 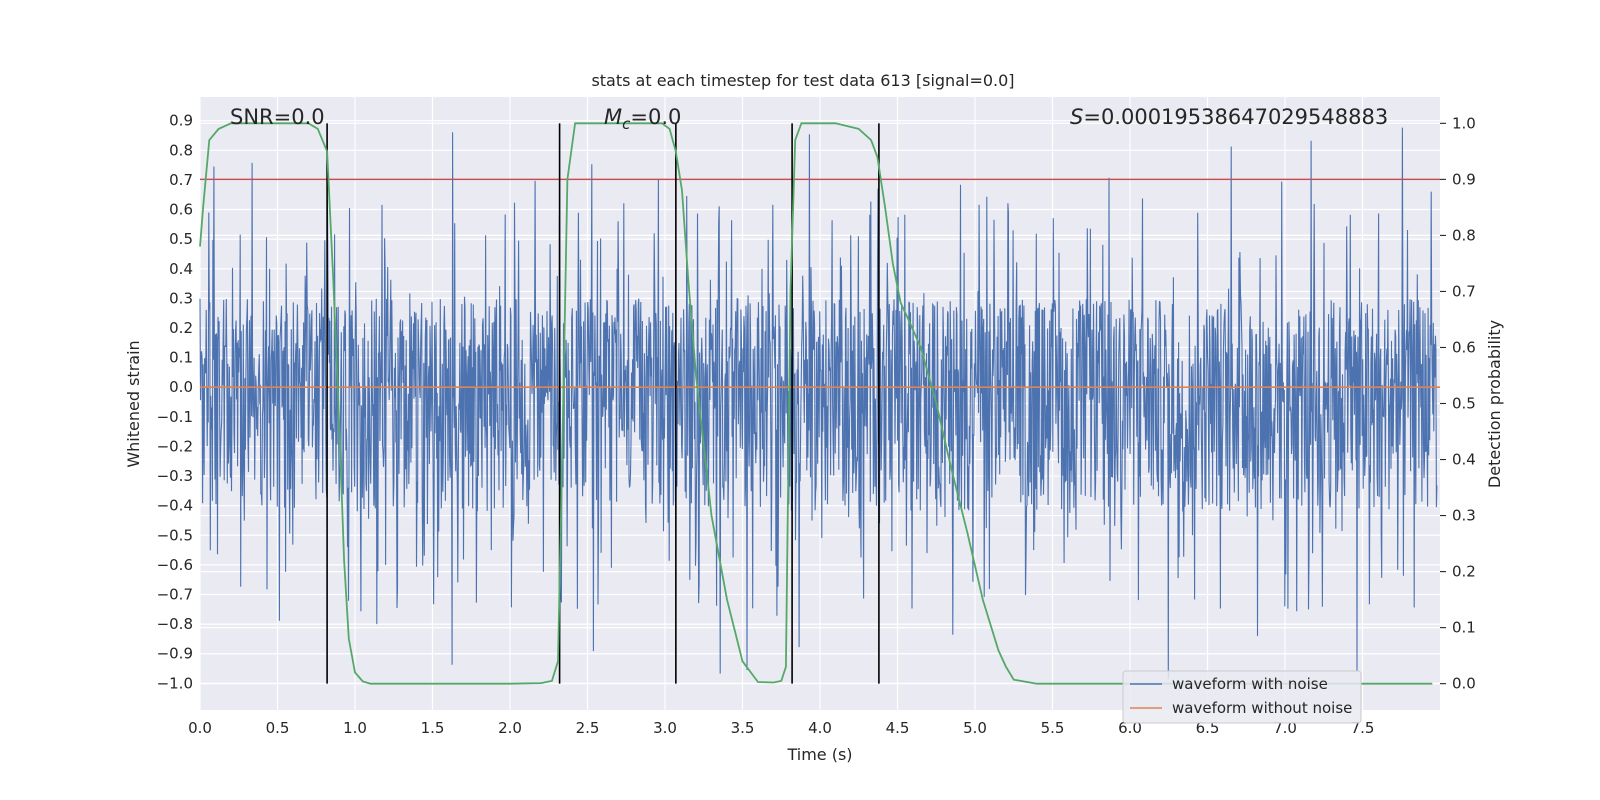 I want to click on y-axis-label: Whitened strain, so click(x=133, y=403).